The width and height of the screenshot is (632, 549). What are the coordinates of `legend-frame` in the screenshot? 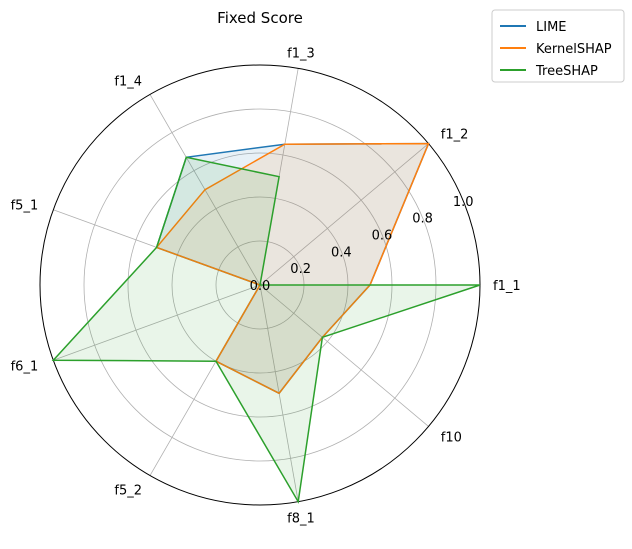 It's located at (558, 46).